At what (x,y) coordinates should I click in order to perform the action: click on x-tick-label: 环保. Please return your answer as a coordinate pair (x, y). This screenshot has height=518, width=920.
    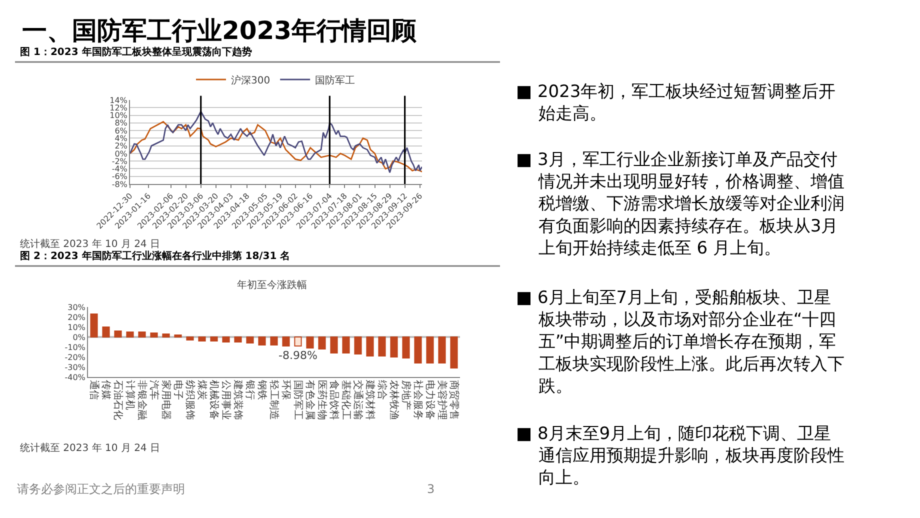
    Looking at the image, I should click on (285, 390).